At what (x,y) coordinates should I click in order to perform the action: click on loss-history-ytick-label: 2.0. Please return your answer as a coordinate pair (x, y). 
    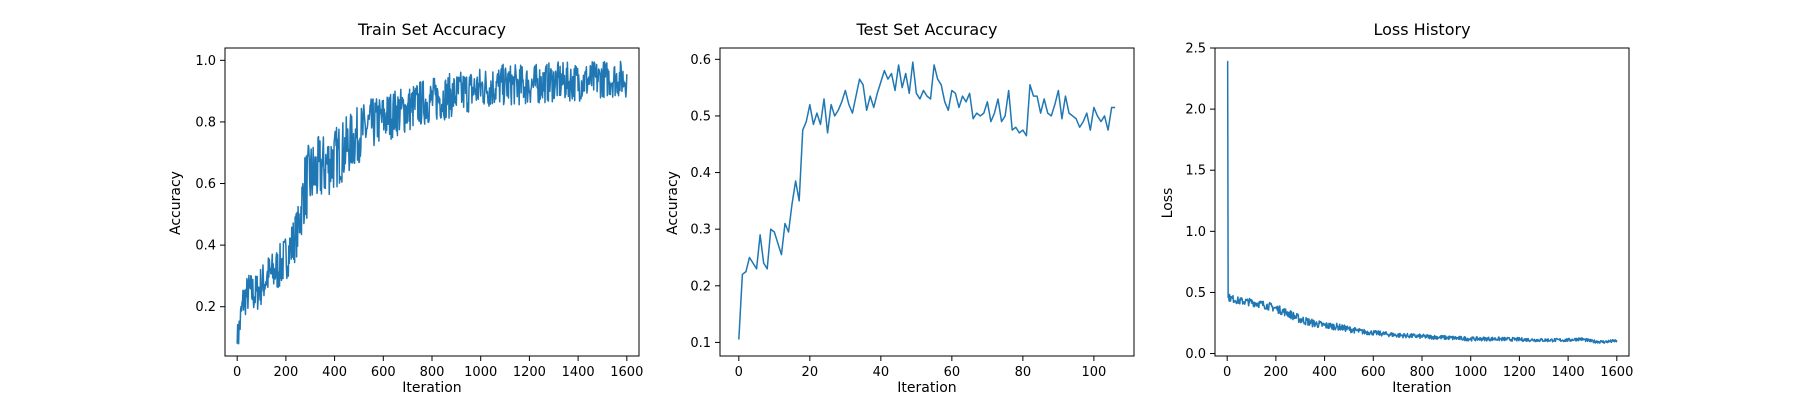
    Looking at the image, I should click on (1195, 110).